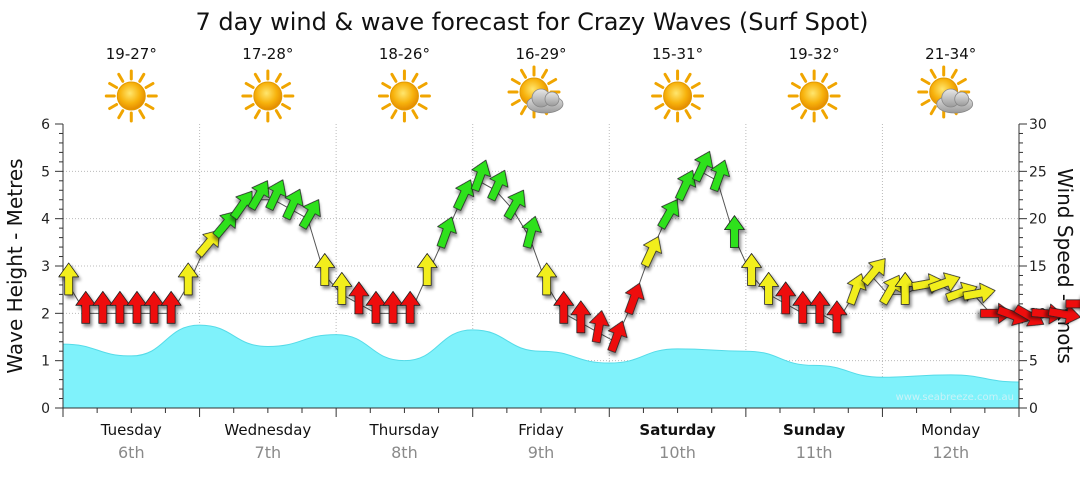  I want to click on temperature-range-label: 19-32°, so click(814, 54).